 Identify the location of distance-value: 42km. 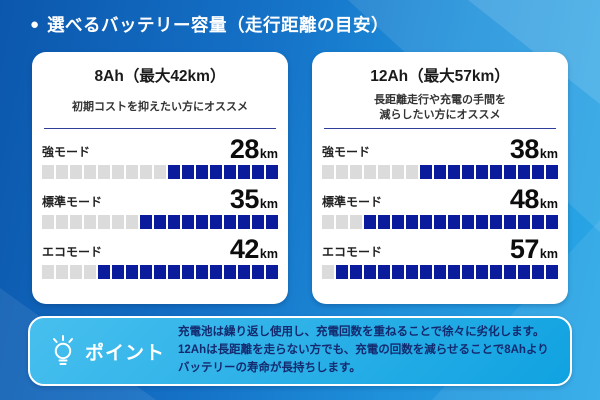
(254, 249).